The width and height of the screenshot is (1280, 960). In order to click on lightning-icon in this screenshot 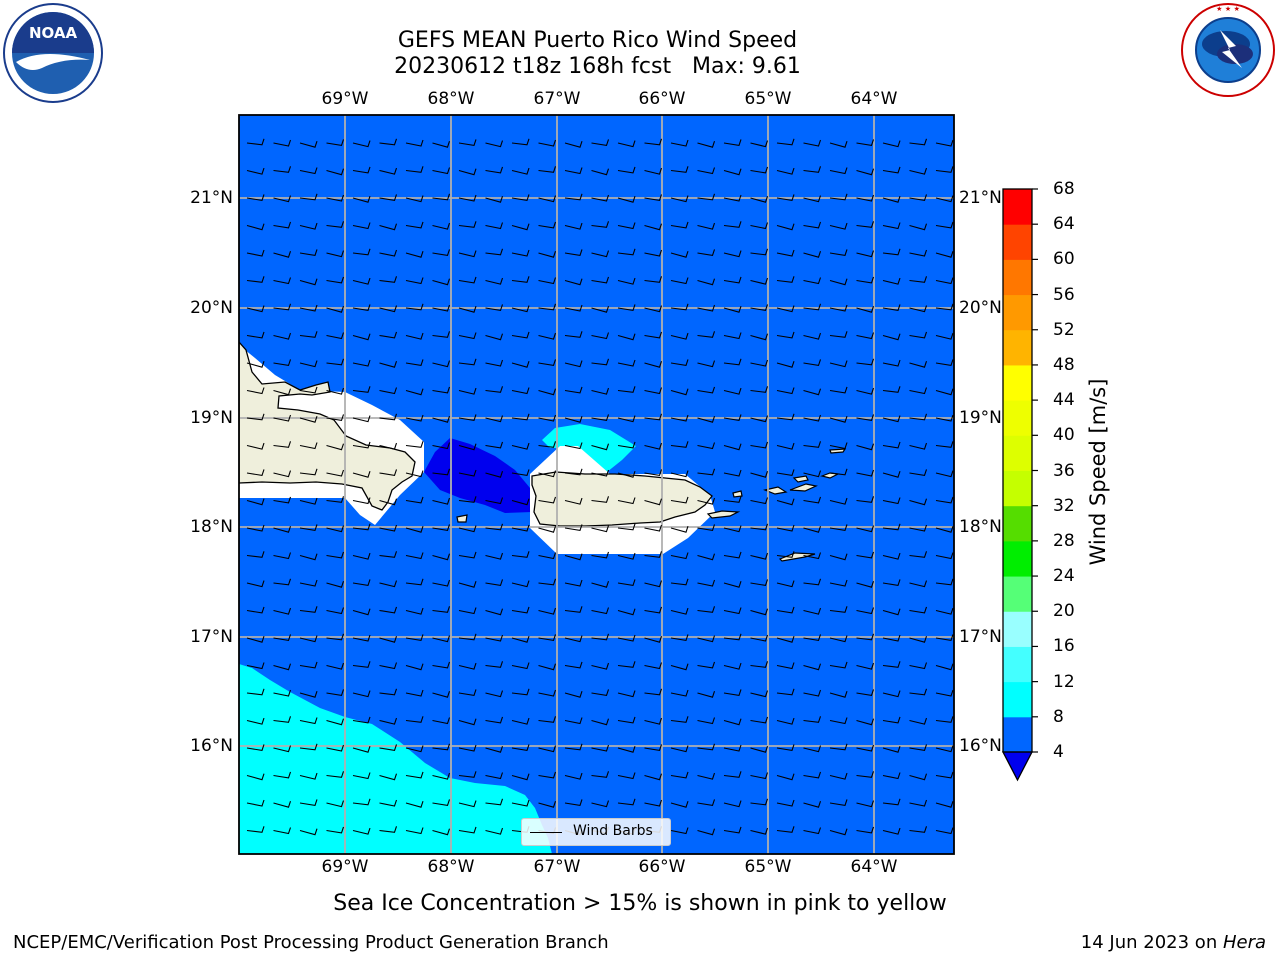, I will do `click(1231, 49)`.